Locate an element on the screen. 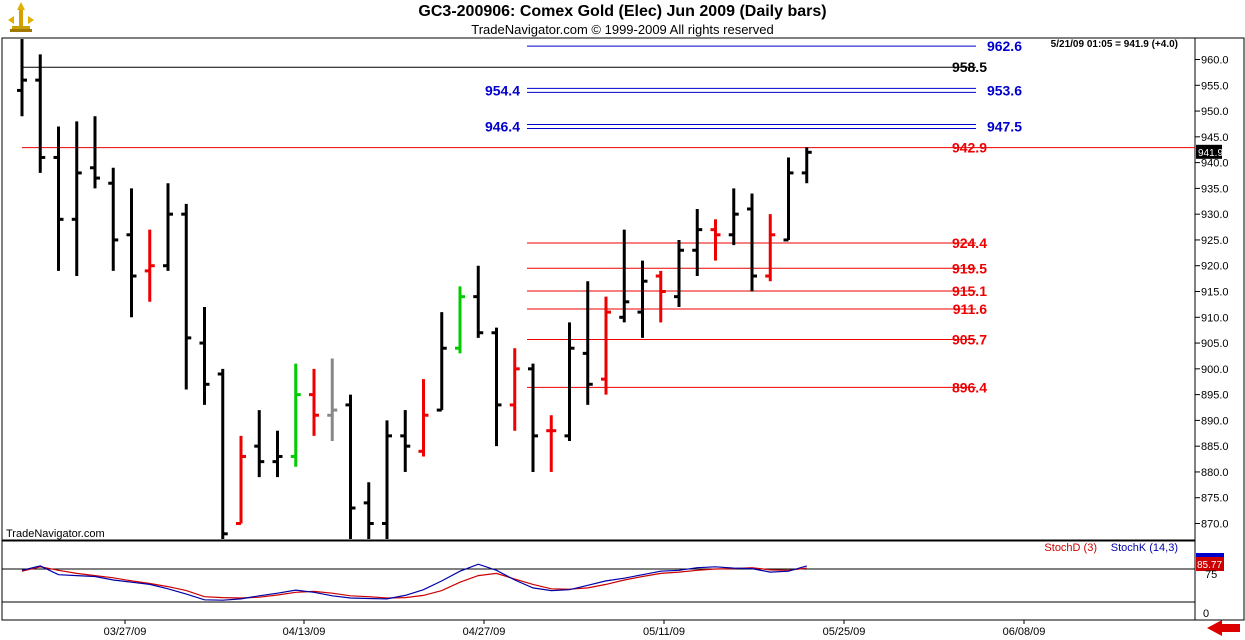 This screenshot has height=640, width=1245. x-tick-label: 06/08/09 is located at coordinates (1024, 632).